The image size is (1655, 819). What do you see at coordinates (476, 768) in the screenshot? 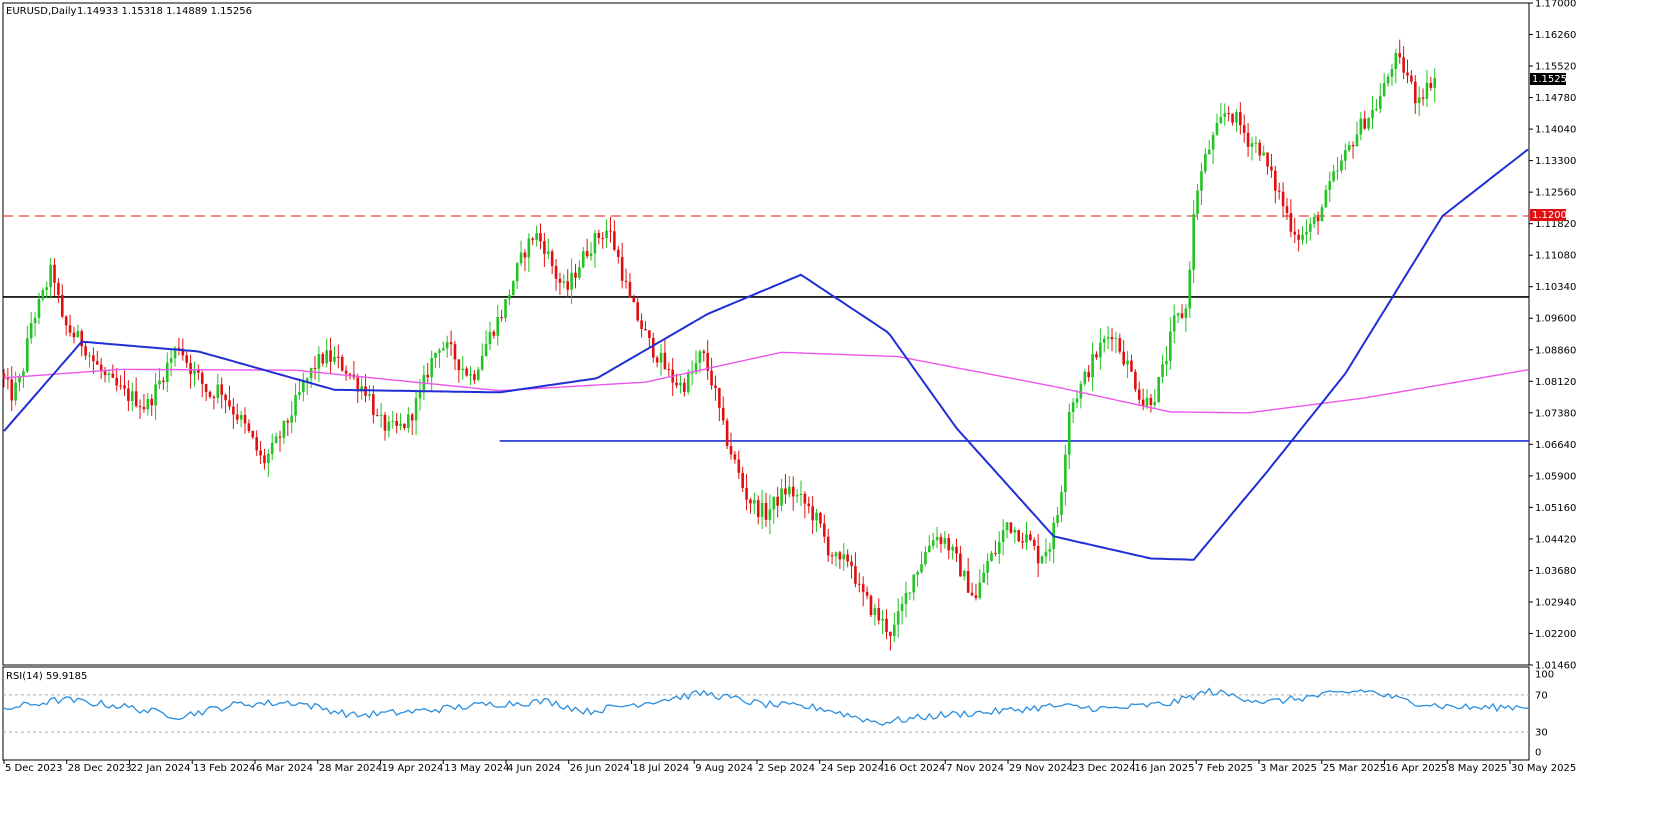
I see `time-tick-label: 13 May 2024` at bounding box center [476, 768].